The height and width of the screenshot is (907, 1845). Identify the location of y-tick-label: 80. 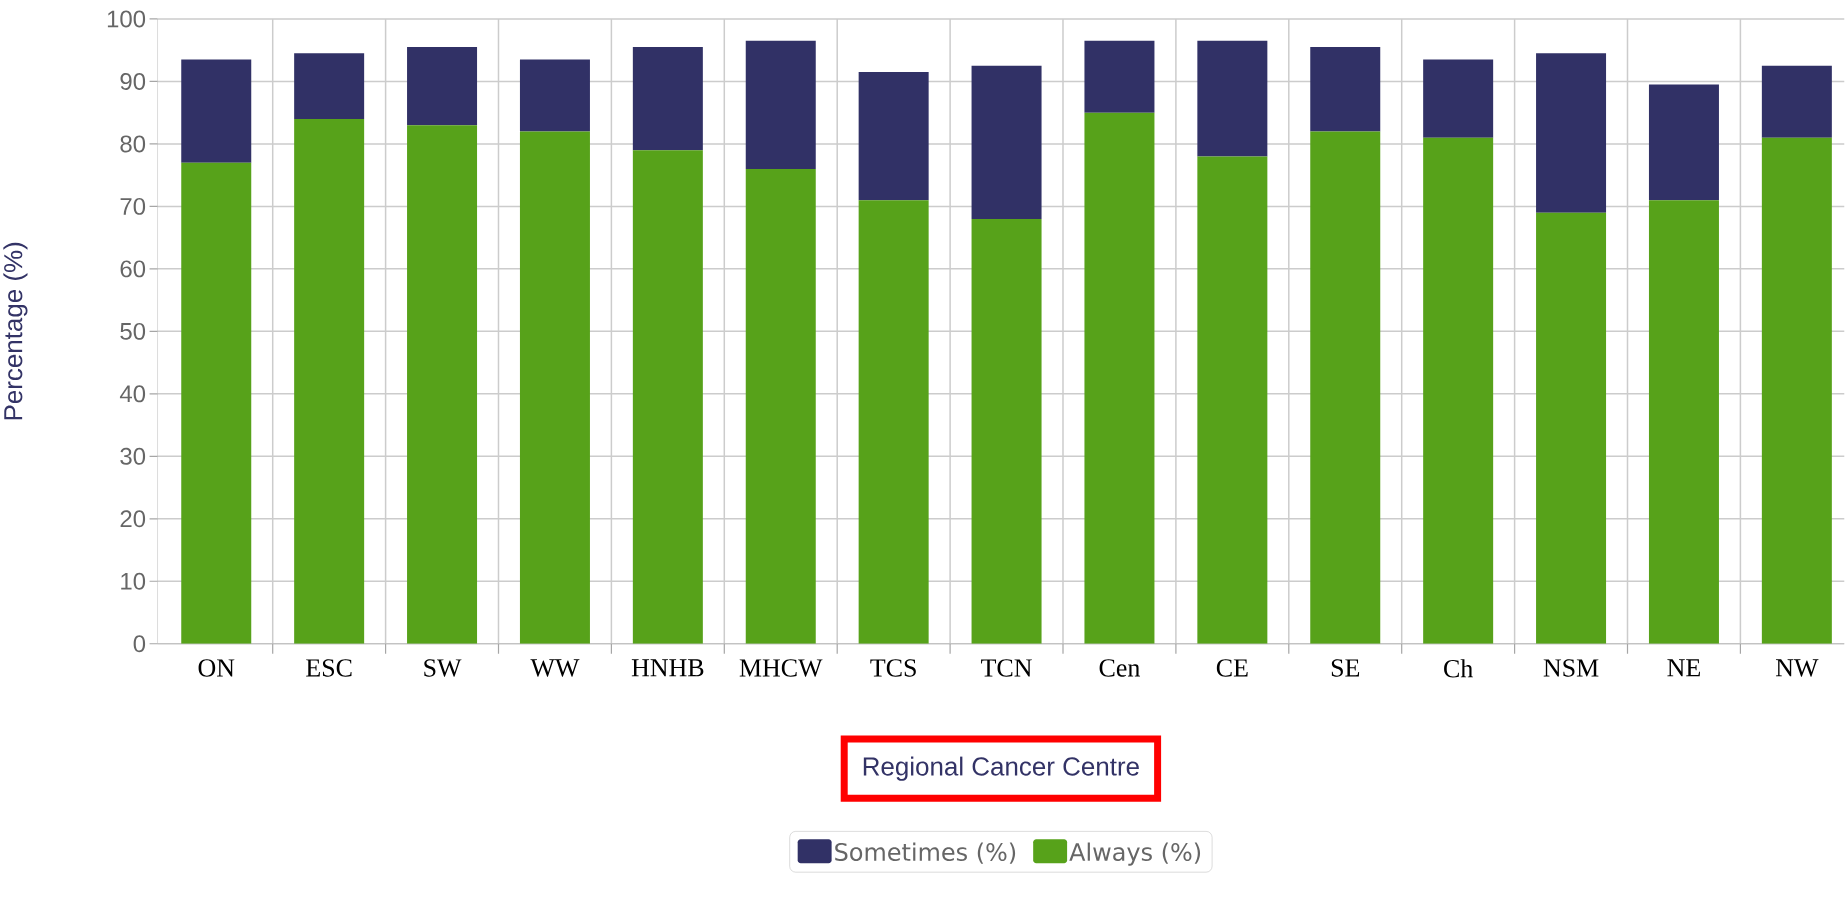
(133, 144).